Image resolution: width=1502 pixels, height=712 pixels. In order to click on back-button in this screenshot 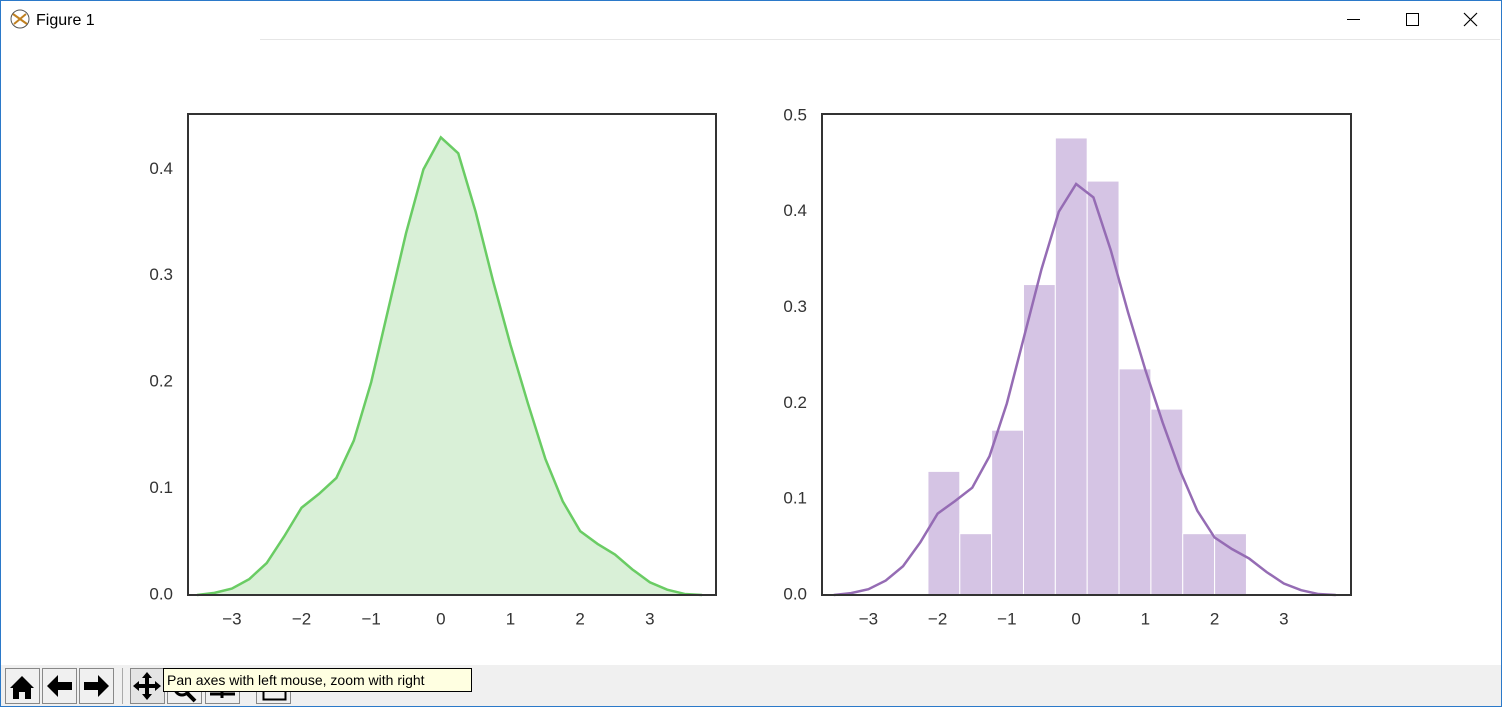, I will do `click(59, 686)`.